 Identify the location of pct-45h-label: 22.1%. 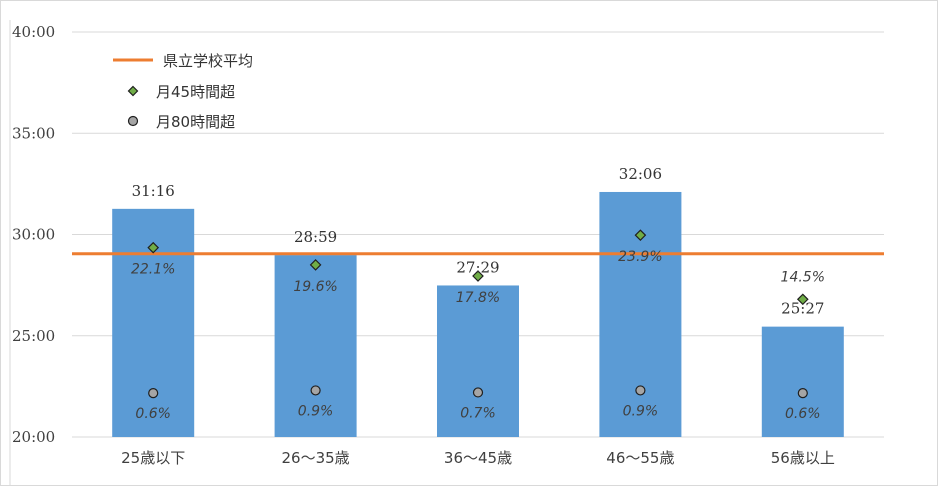
(153, 270).